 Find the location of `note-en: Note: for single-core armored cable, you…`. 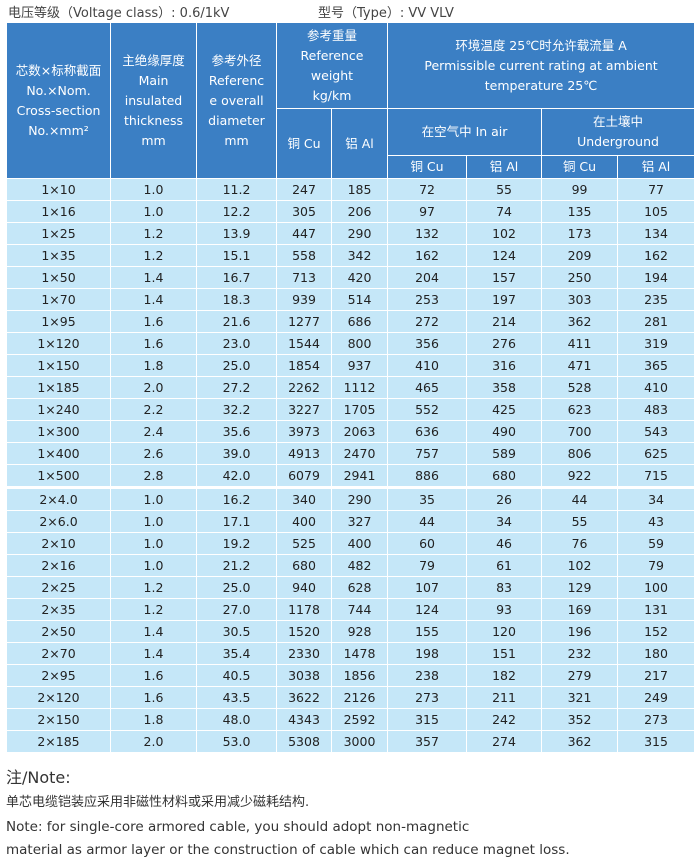

note-en: Note: for single-core armored cable, you… is located at coordinates (238, 827).